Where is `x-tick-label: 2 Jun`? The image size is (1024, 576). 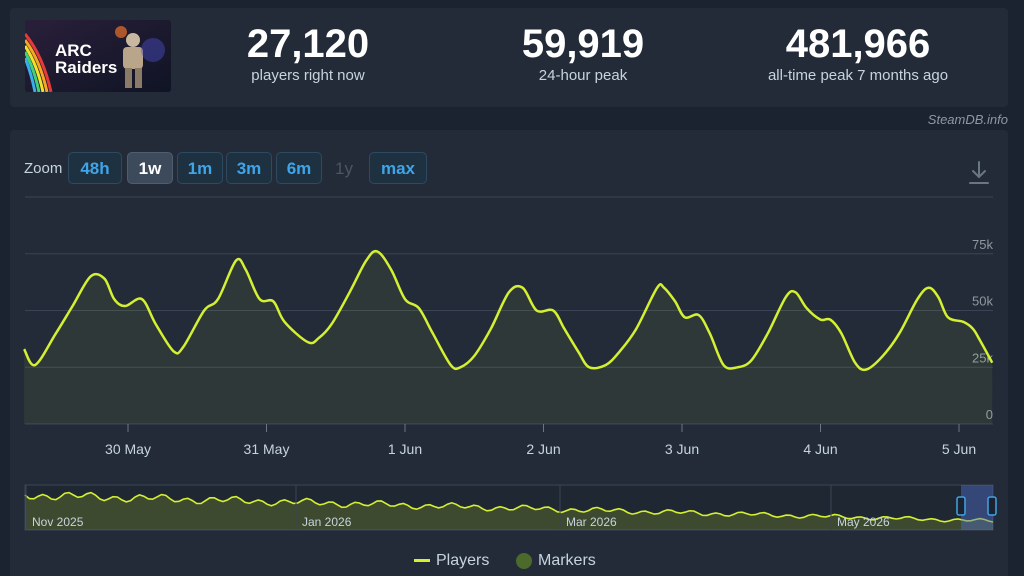 x-tick-label: 2 Jun is located at coordinates (543, 449).